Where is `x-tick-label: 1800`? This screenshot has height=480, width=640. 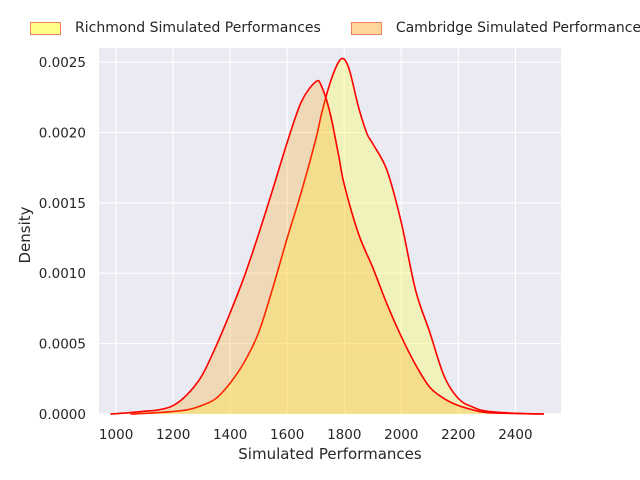
x-tick-label: 1800 is located at coordinates (344, 435).